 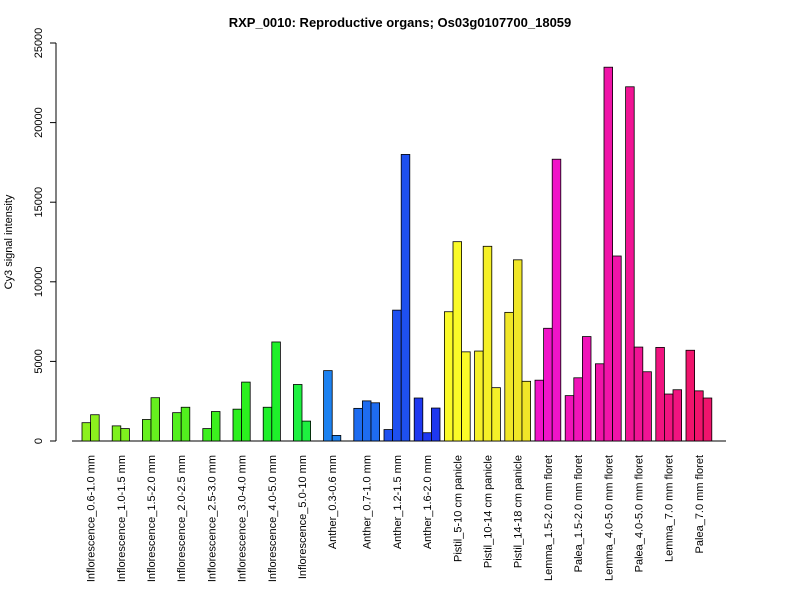 I want to click on category-label: Anther_0.3-0.6 mm, so click(x=333, y=502).